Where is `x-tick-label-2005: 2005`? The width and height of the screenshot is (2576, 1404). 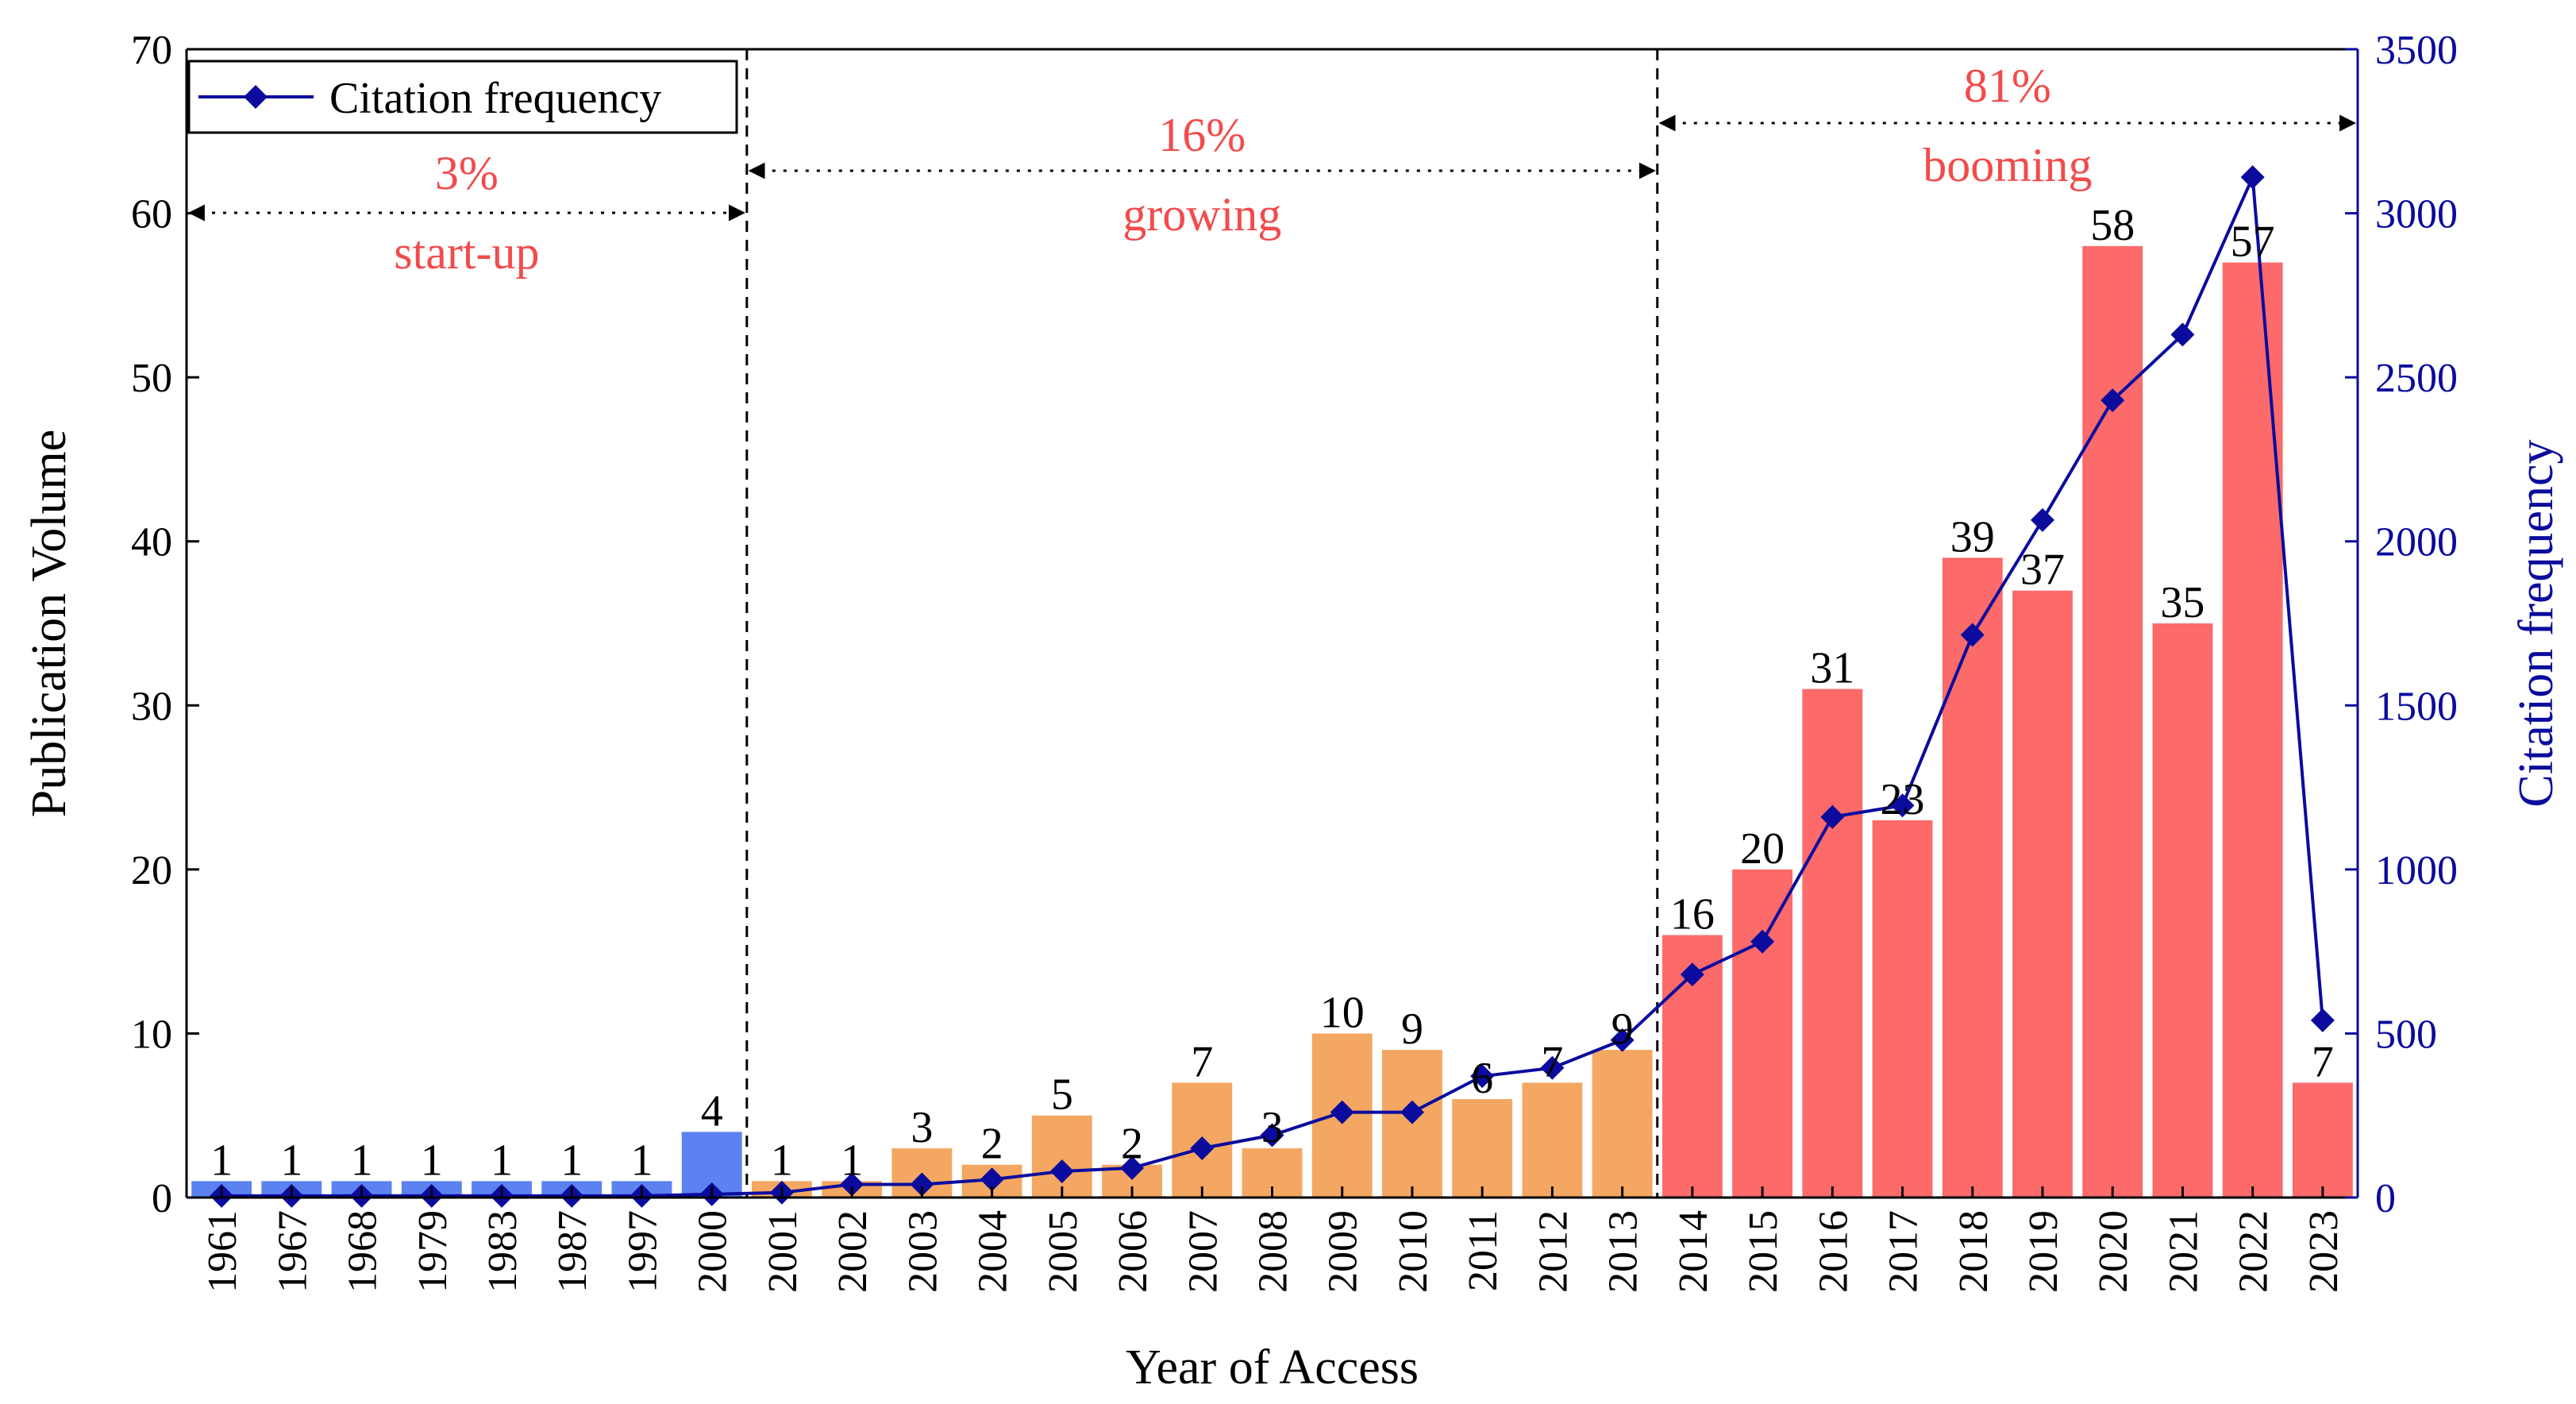
x-tick-label-2005: 2005 is located at coordinates (1063, 1251).